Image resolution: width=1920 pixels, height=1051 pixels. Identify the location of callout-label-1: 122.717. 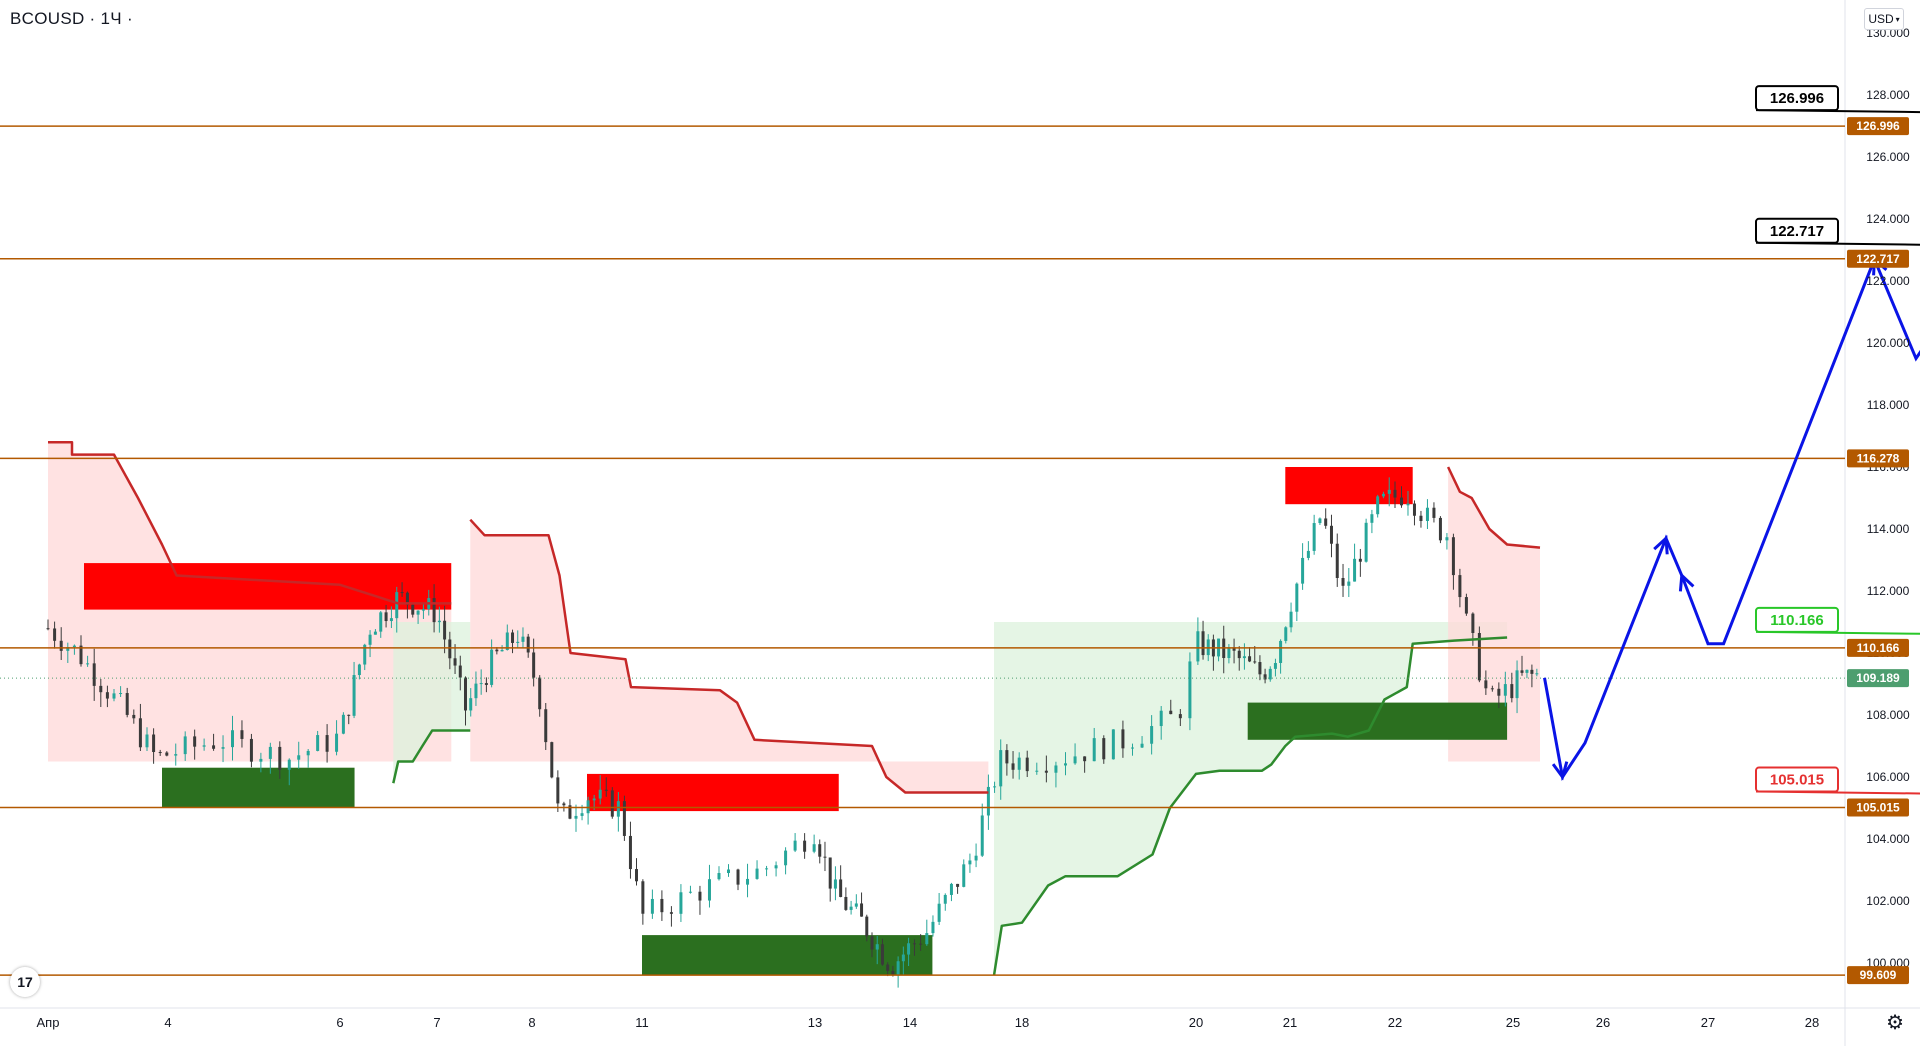
(1797, 231).